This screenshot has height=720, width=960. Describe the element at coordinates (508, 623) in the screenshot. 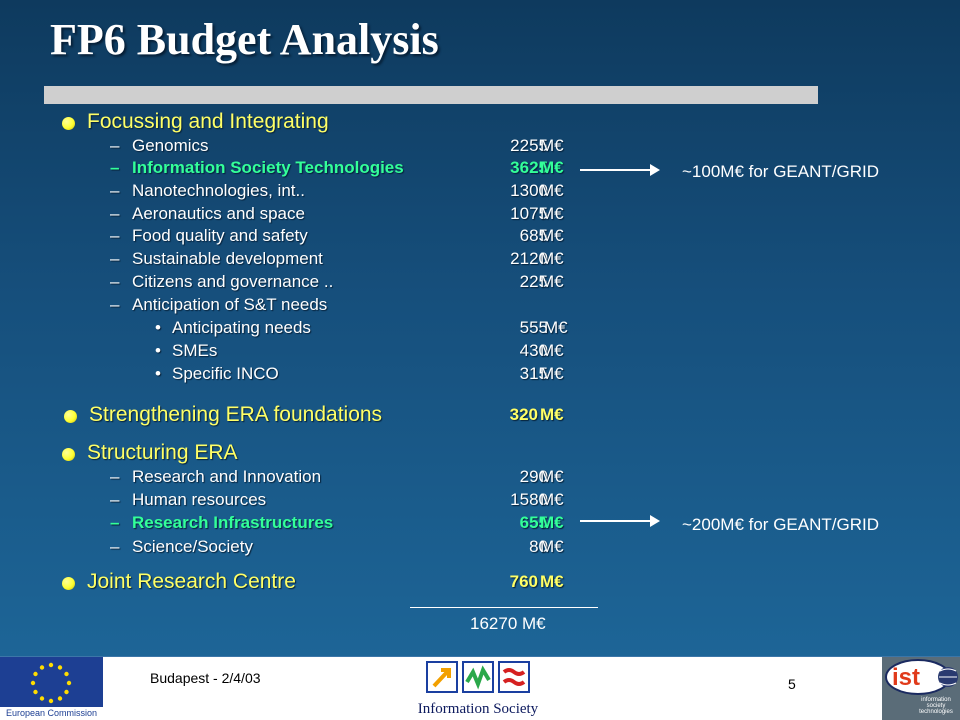

I see `total-value: 16270 M€` at that location.